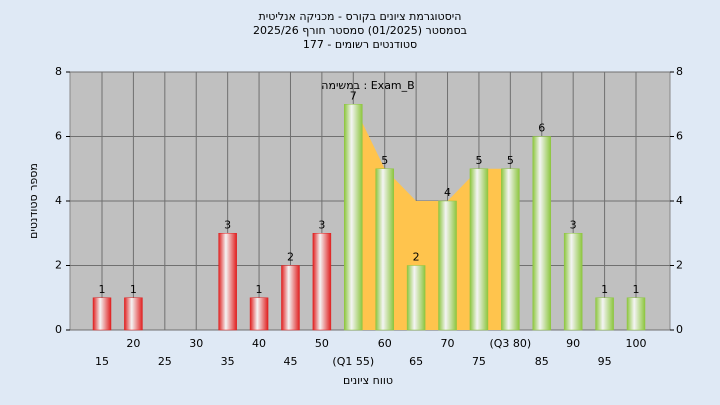  I want to click on x-tick-label: 20, so click(133, 343).